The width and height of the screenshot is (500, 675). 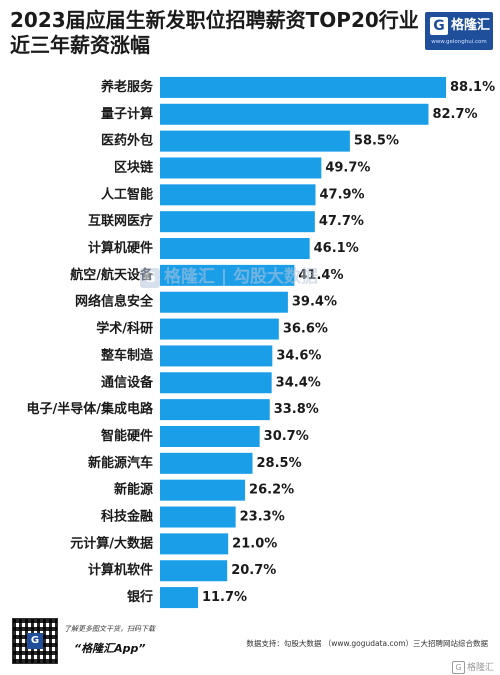 I want to click on value-label: 20.7%, so click(x=253, y=570).